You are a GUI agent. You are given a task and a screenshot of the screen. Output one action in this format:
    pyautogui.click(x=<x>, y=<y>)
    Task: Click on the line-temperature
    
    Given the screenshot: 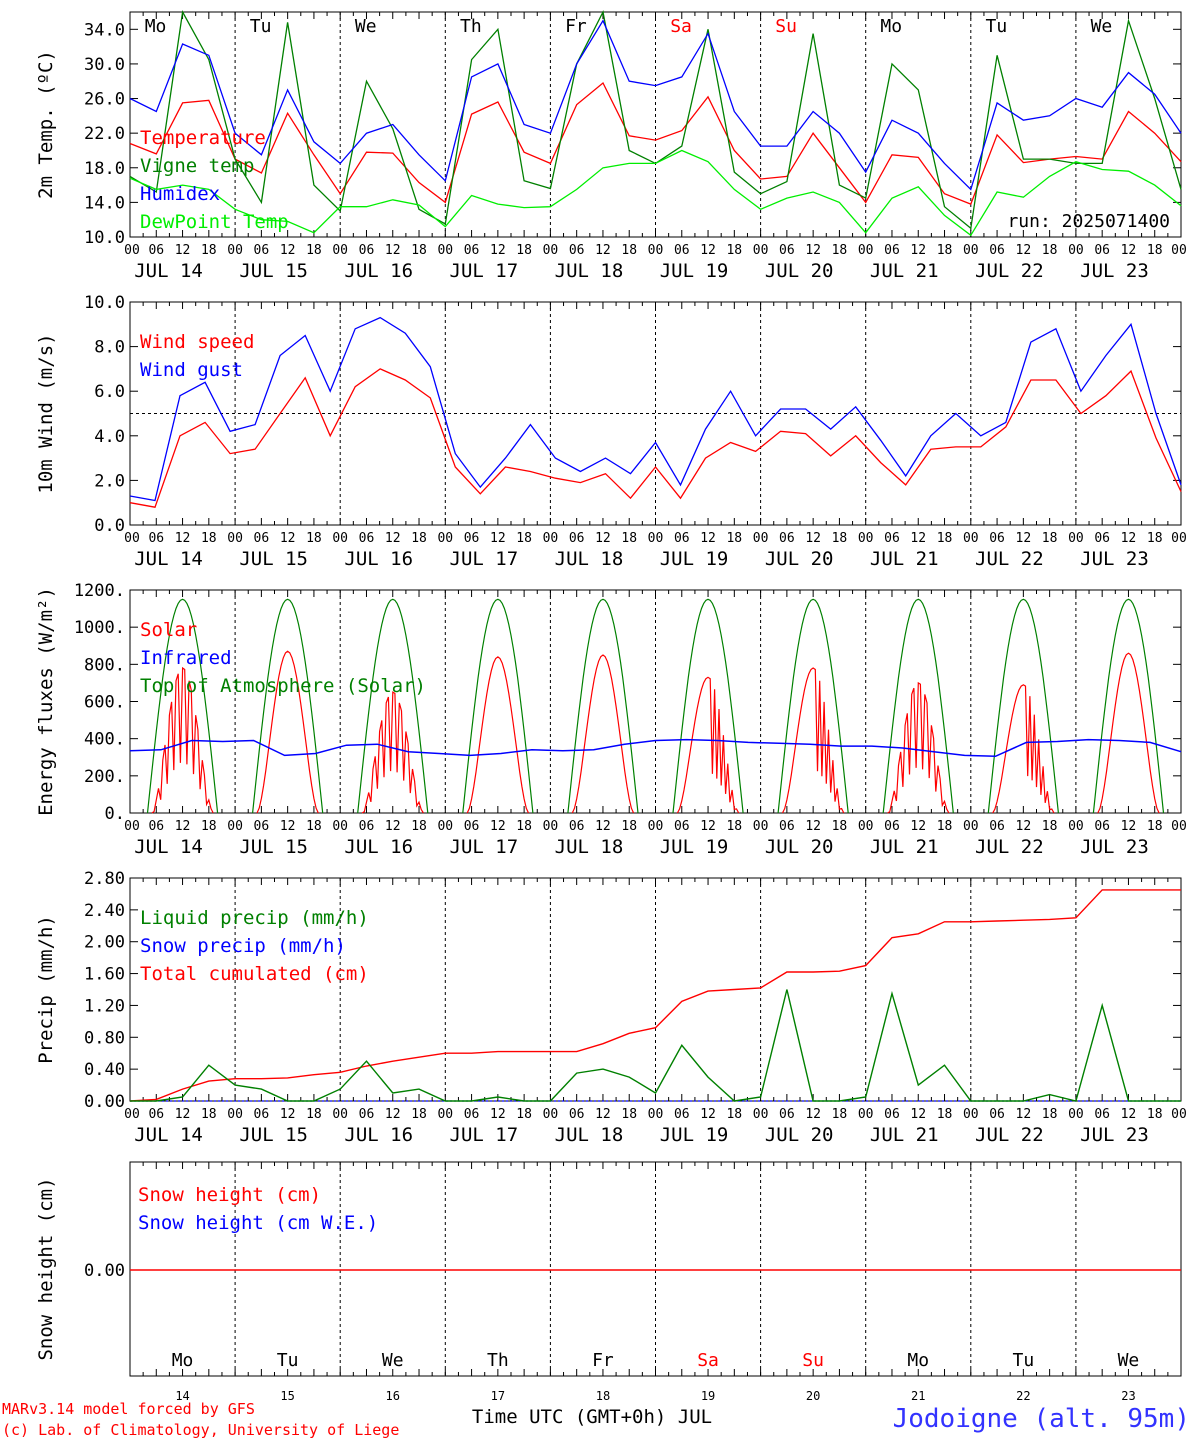 What is the action you would take?
    pyautogui.click(x=655, y=143)
    